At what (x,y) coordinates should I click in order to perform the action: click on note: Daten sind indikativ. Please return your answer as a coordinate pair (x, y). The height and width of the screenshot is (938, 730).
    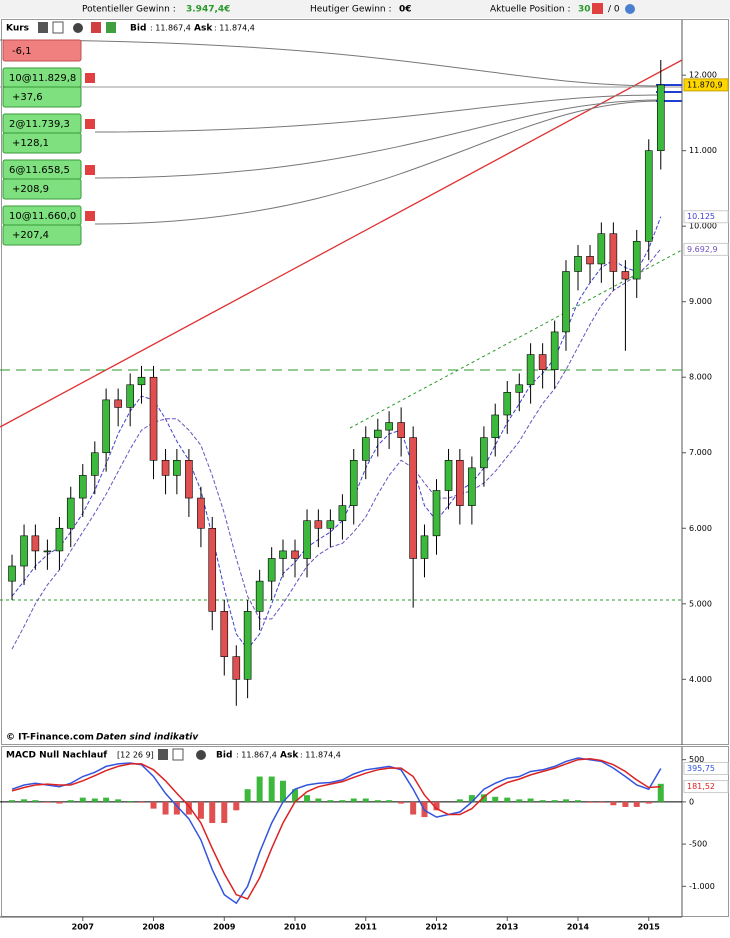
    Looking at the image, I should click on (147, 738).